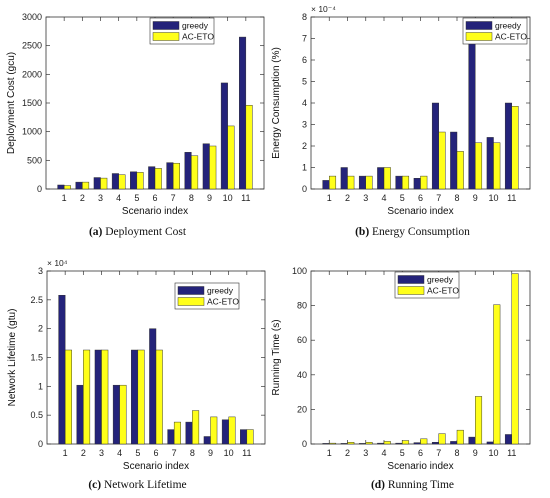 This screenshot has height=498, width=550. Describe the element at coordinates (302, 409) in the screenshot. I see `y-tick-label: 20` at that location.